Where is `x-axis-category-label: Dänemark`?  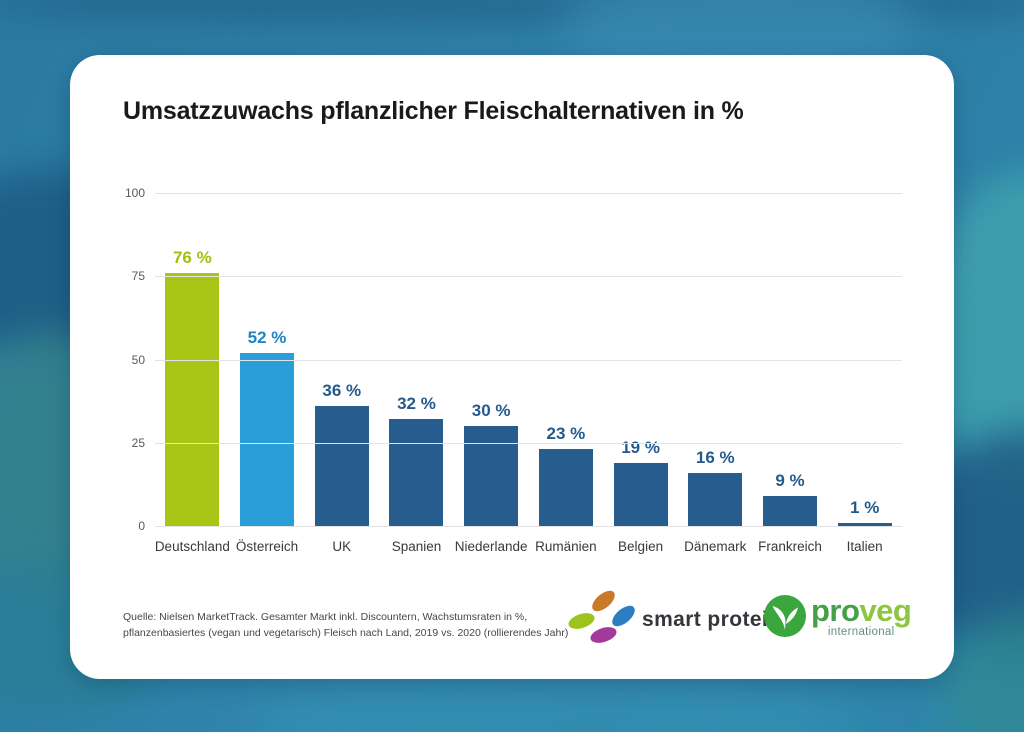 x-axis-category-label: Dänemark is located at coordinates (715, 546).